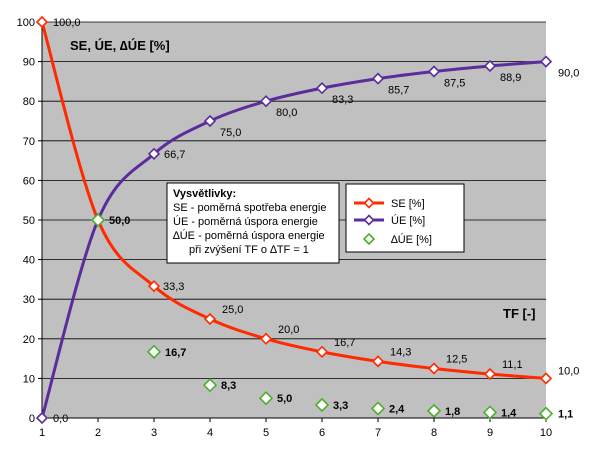 The width and height of the screenshot is (600, 460). What do you see at coordinates (67, 23) in the screenshot?
I see `data-label-se: 100,0` at bounding box center [67, 23].